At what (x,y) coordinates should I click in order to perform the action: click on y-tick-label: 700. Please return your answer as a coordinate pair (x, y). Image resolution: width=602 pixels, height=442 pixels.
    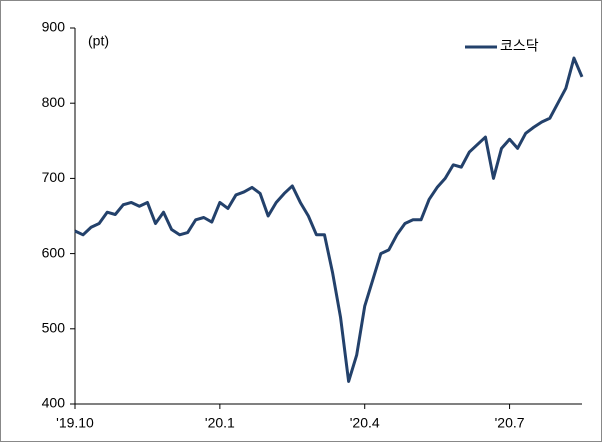
    Looking at the image, I should click on (54, 177).